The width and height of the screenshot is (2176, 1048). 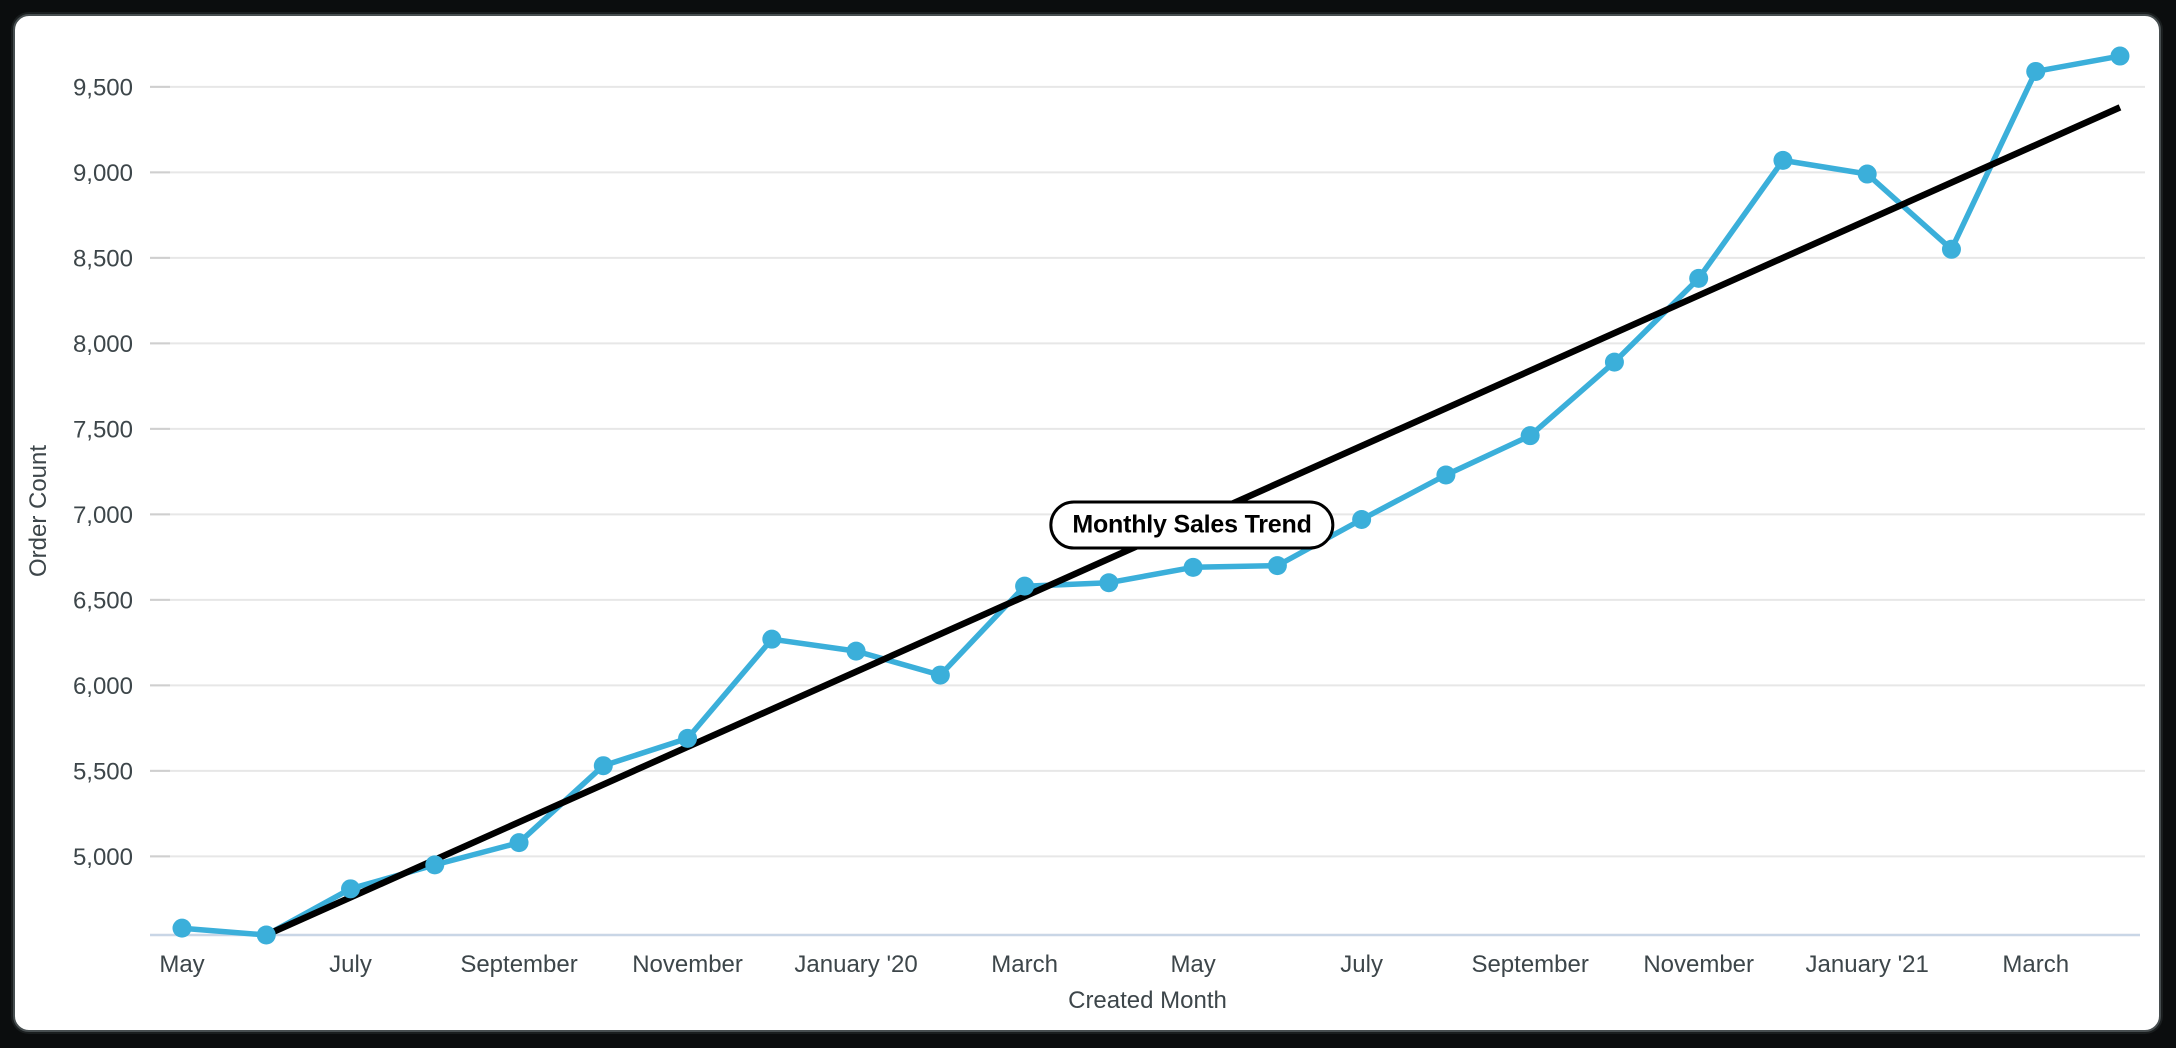 I want to click on x-tick-label: January '21, so click(x=1867, y=964).